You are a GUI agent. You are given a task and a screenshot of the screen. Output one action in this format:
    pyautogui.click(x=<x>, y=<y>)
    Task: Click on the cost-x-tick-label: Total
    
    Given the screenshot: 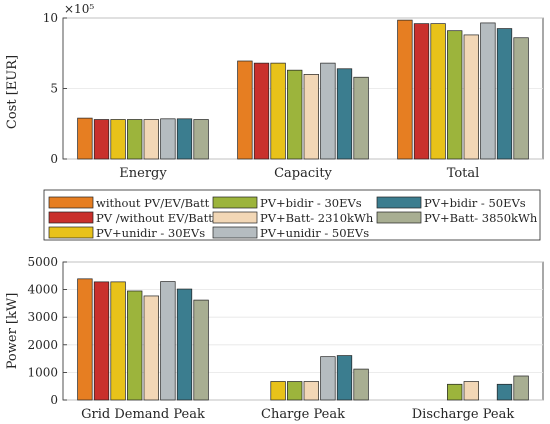 What is the action you would take?
    pyautogui.click(x=463, y=173)
    